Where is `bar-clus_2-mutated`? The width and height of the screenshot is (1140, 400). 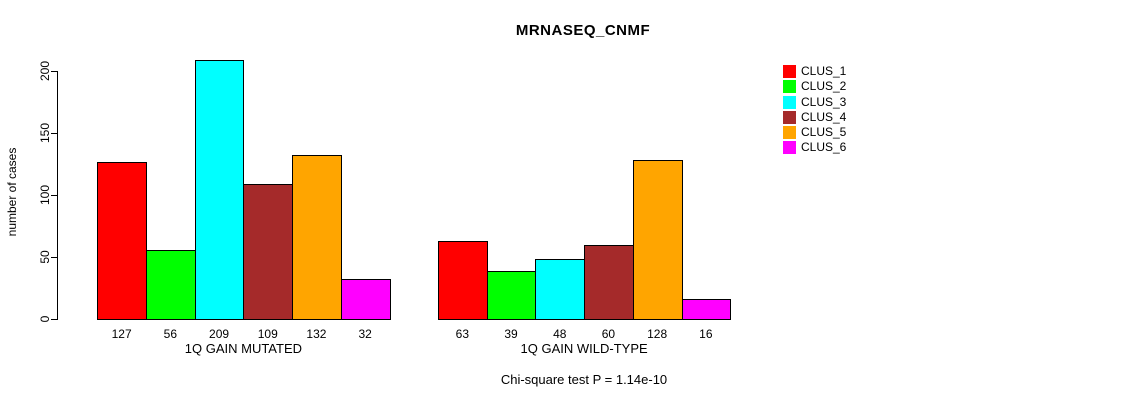
bar-clus_2-mutated is located at coordinates (171, 285).